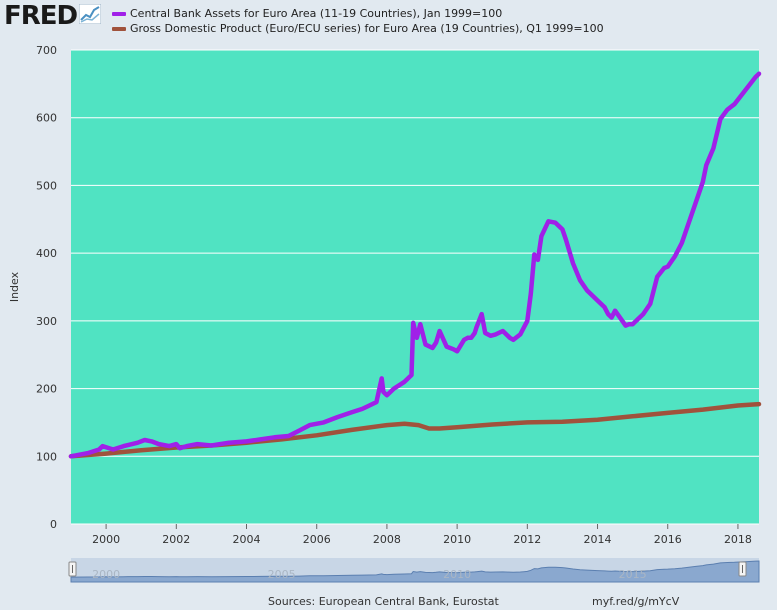 This screenshot has height=610, width=777. I want to click on y-axis-label: Index, so click(14, 286).